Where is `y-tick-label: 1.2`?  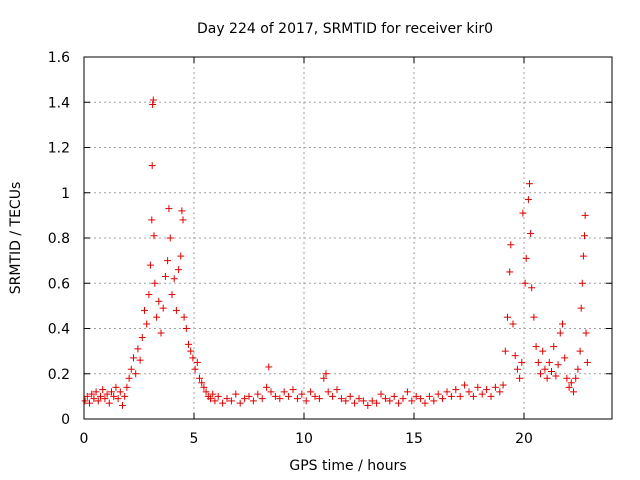 y-tick-label: 1.2 is located at coordinates (59, 149).